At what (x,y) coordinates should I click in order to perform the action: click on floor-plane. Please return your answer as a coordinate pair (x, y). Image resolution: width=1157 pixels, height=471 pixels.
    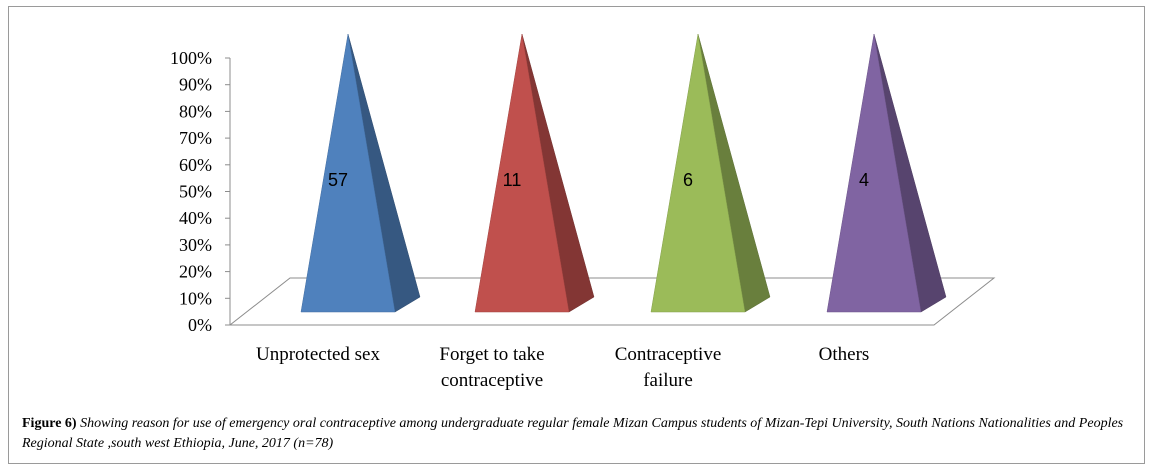
    Looking at the image, I should click on (612, 301).